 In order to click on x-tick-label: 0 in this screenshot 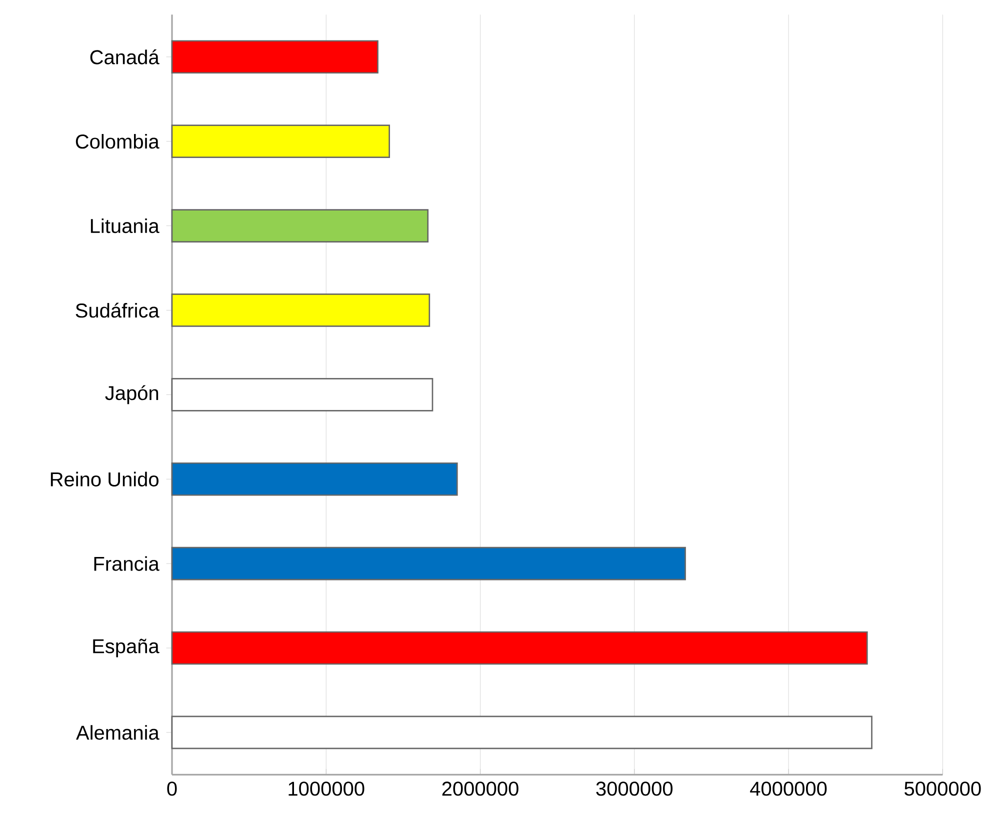, I will do `click(172, 789)`.